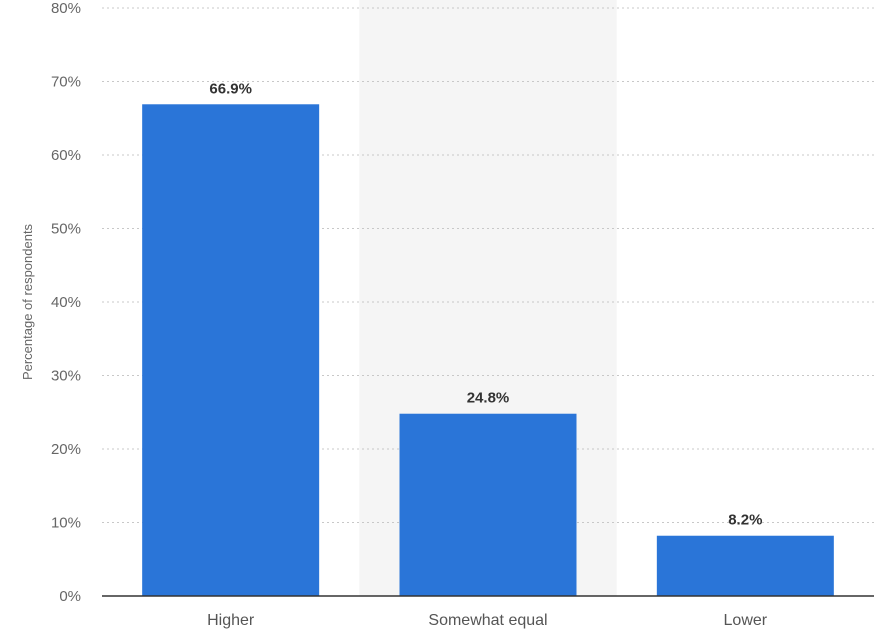  What do you see at coordinates (66, 449) in the screenshot?
I see `y-tick-label: 20%` at bounding box center [66, 449].